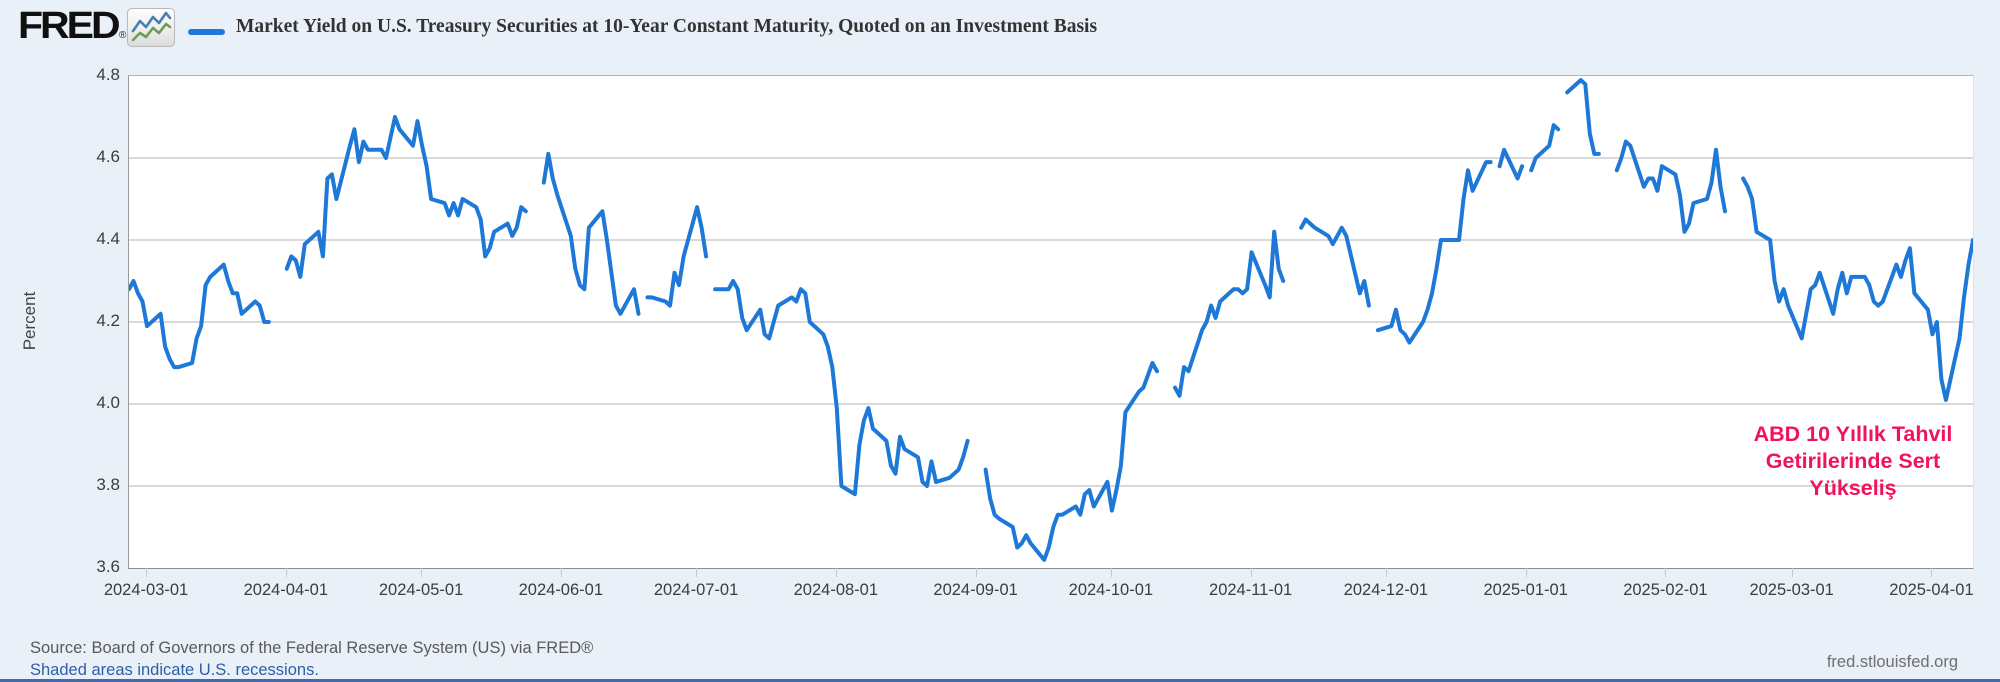  What do you see at coordinates (108, 238) in the screenshot?
I see `y-axis-tick-label: 4.4` at bounding box center [108, 238].